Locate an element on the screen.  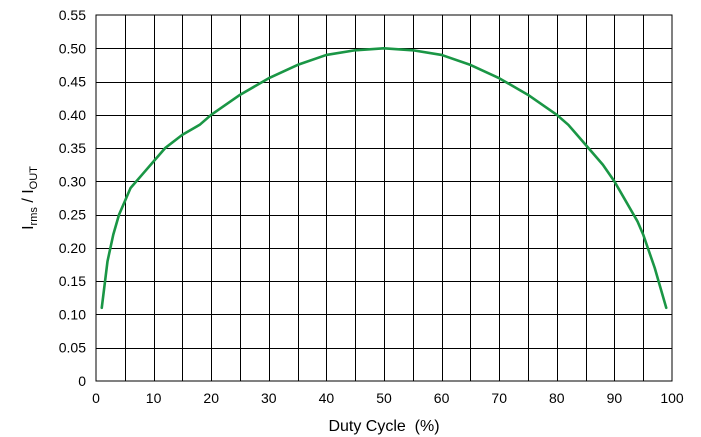
x-axis-title: Duty Cycle (%) is located at coordinates (383, 426).